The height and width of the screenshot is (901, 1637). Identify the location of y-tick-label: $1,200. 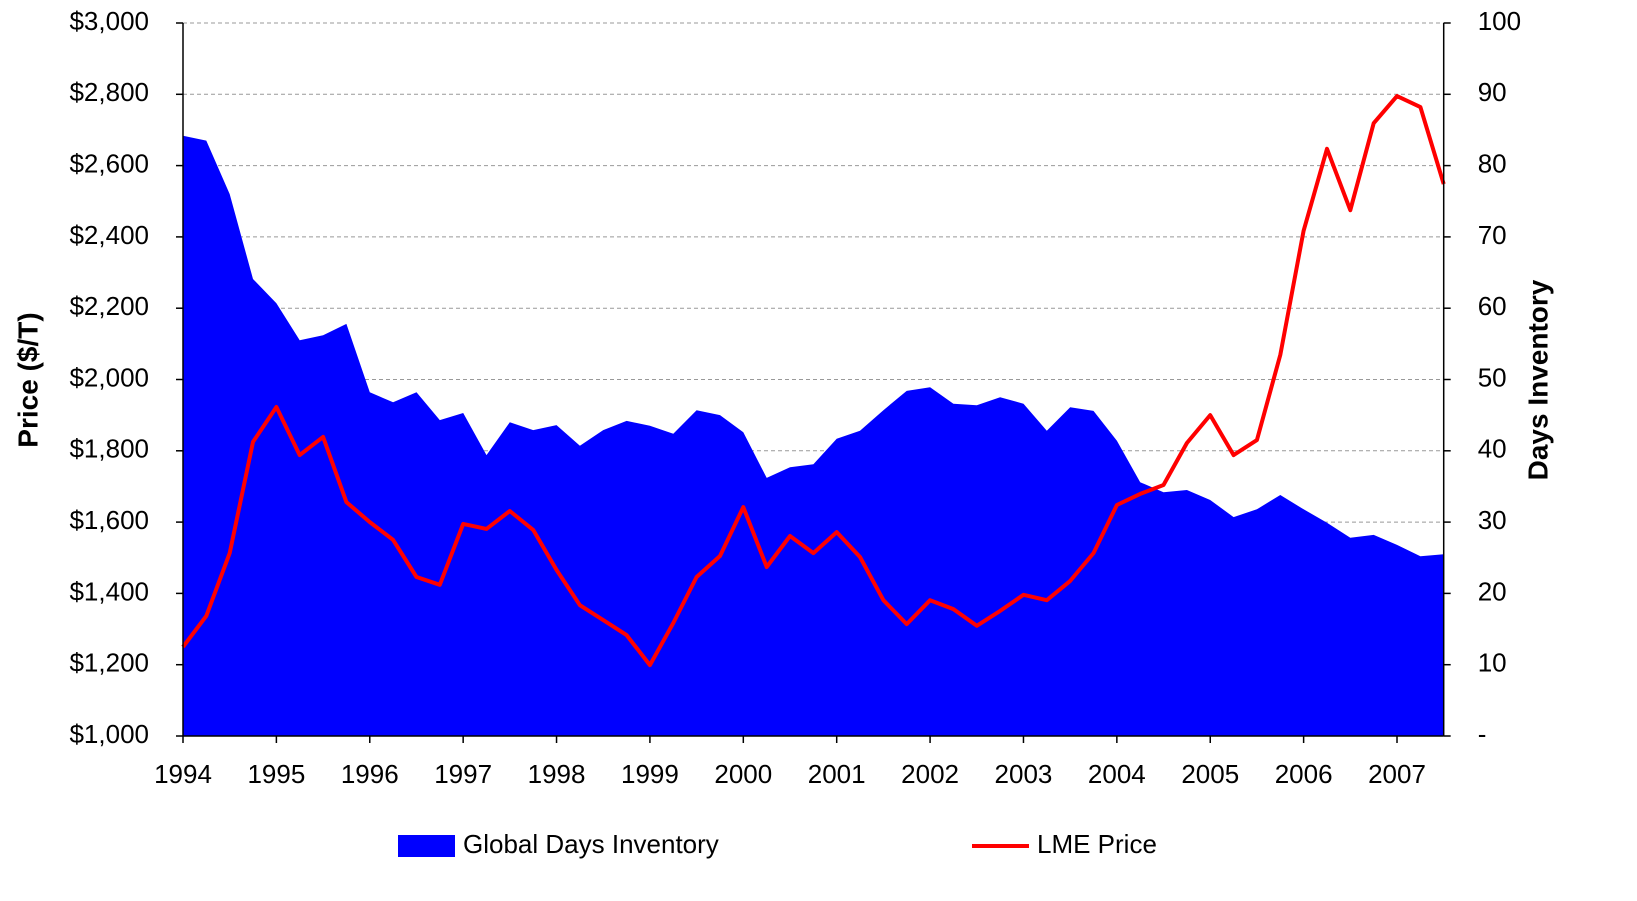
(109, 663).